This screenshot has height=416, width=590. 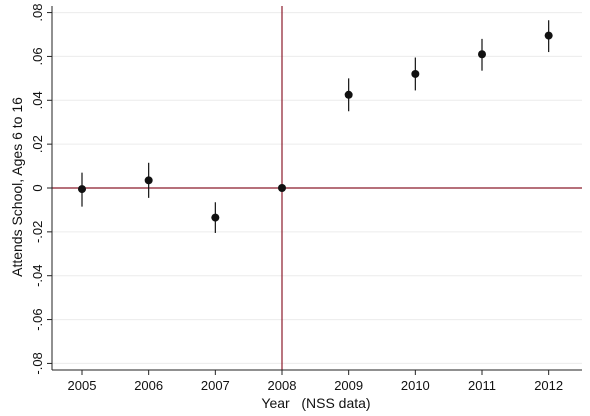 What do you see at coordinates (415, 385) in the screenshot?
I see `x-tick-label: 2010` at bounding box center [415, 385].